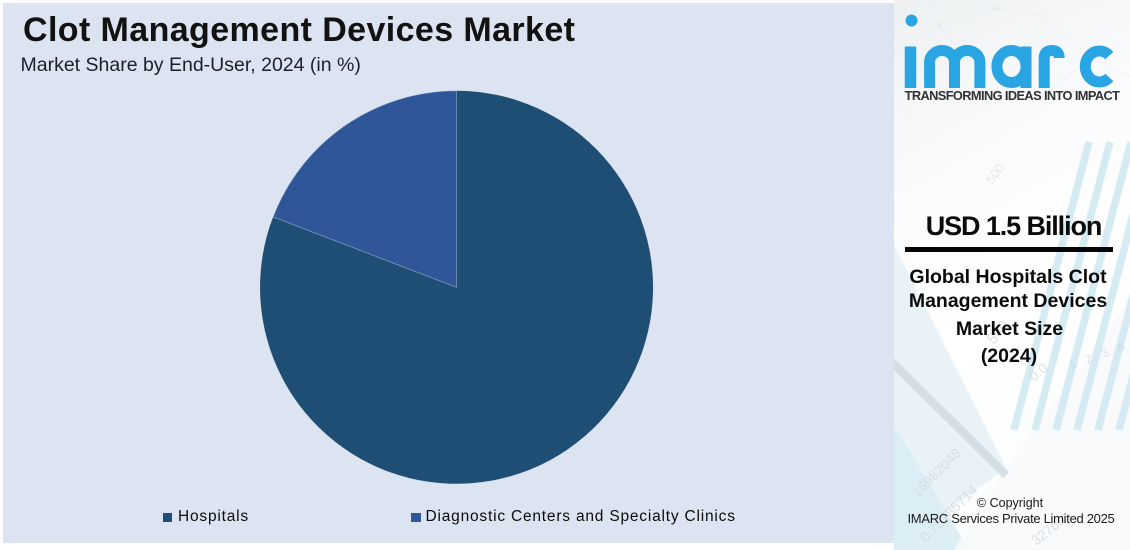 The image size is (1130, 550). I want to click on svg-text: 500, so click(995, 174).